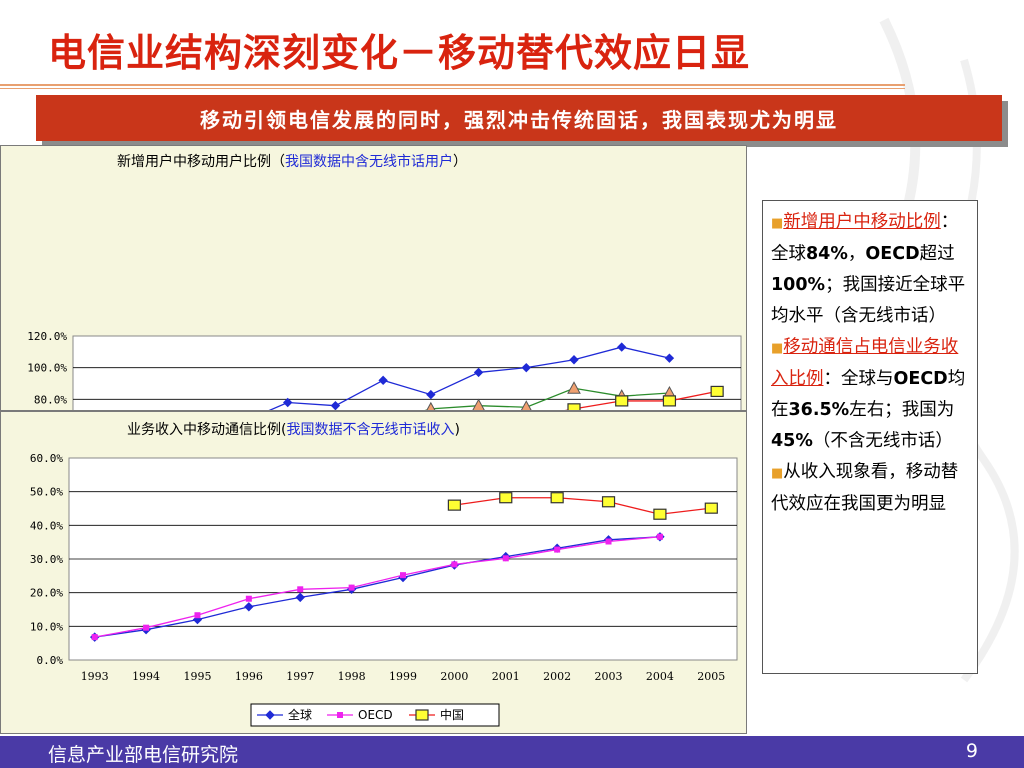 The image size is (1024, 768). Describe the element at coordinates (506, 676) in the screenshot. I see `chart2-xtick-label: 2001` at that location.